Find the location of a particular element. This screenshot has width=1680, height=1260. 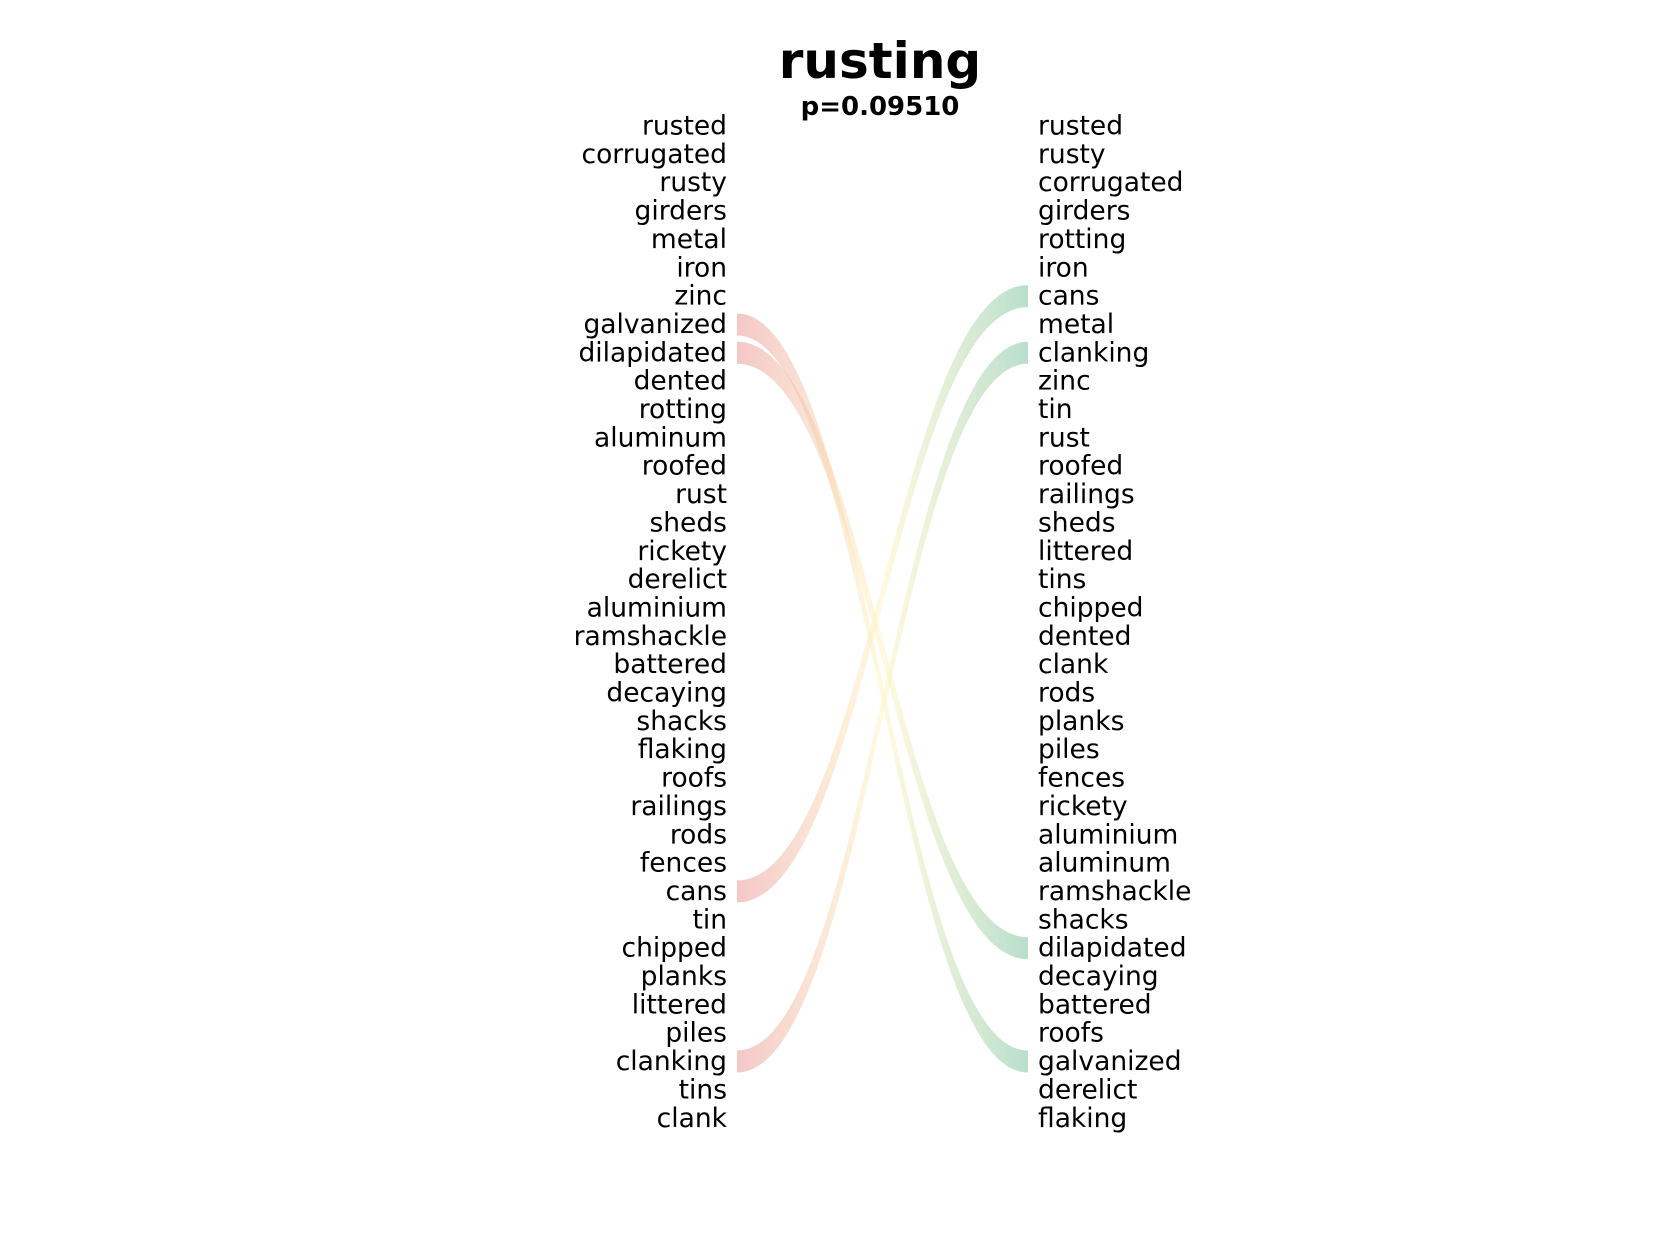

right-word-rust: rust is located at coordinates (1064, 437).